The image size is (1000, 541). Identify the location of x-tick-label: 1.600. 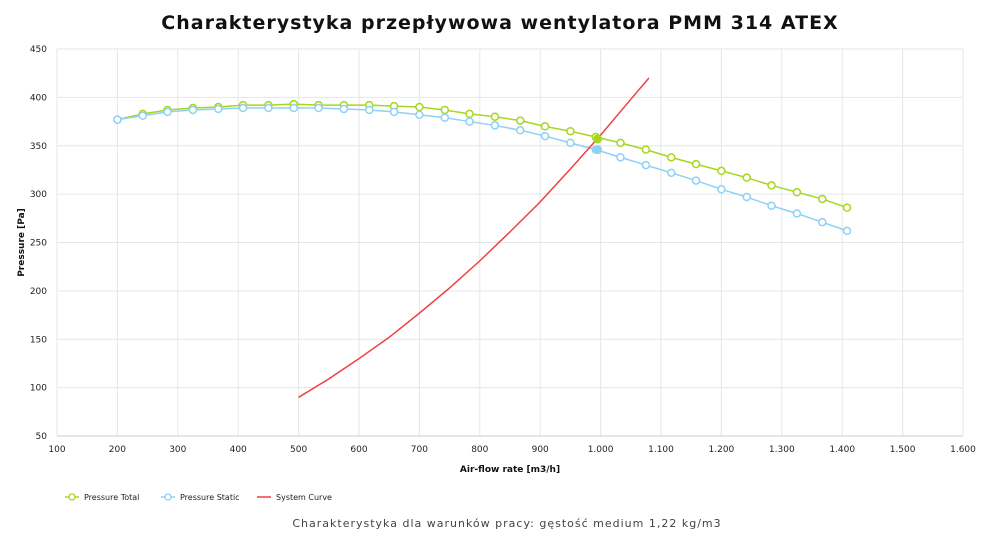
(963, 450).